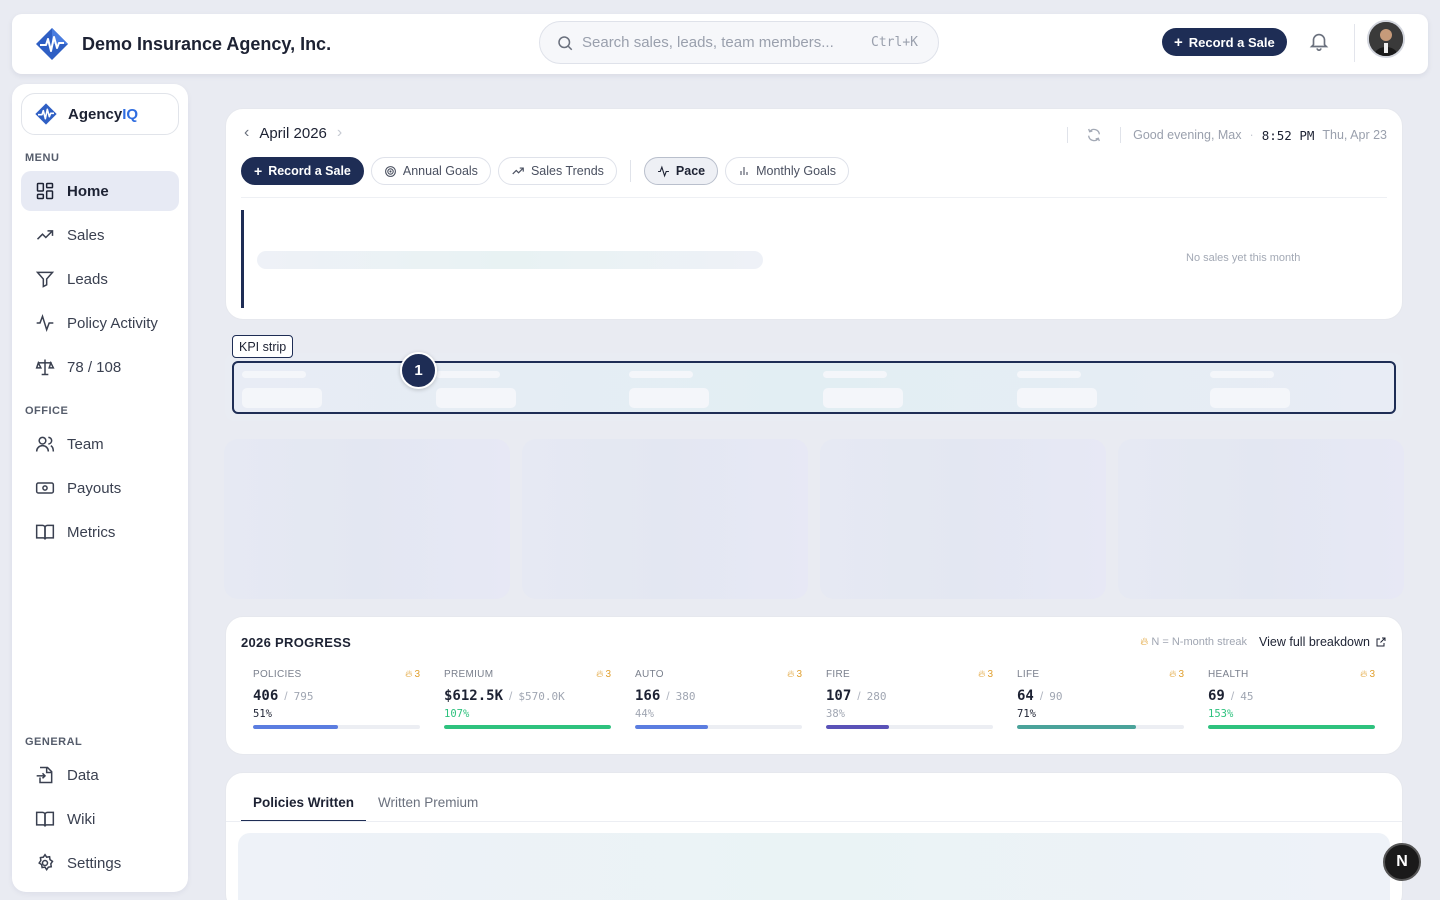  Describe the element at coordinates (527, 699) in the screenshot. I see `progress-item-premium: PREMIUM 🔥︎ 3 $612.5K / $570.0K 107%` at that location.